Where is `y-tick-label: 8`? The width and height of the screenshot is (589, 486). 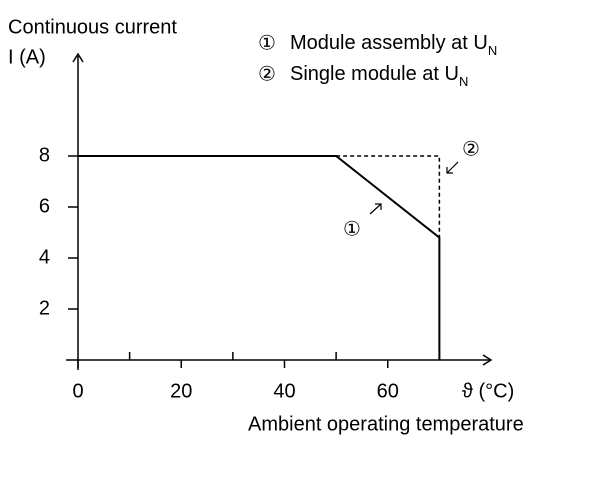
y-tick-label: 8 is located at coordinates (44, 155).